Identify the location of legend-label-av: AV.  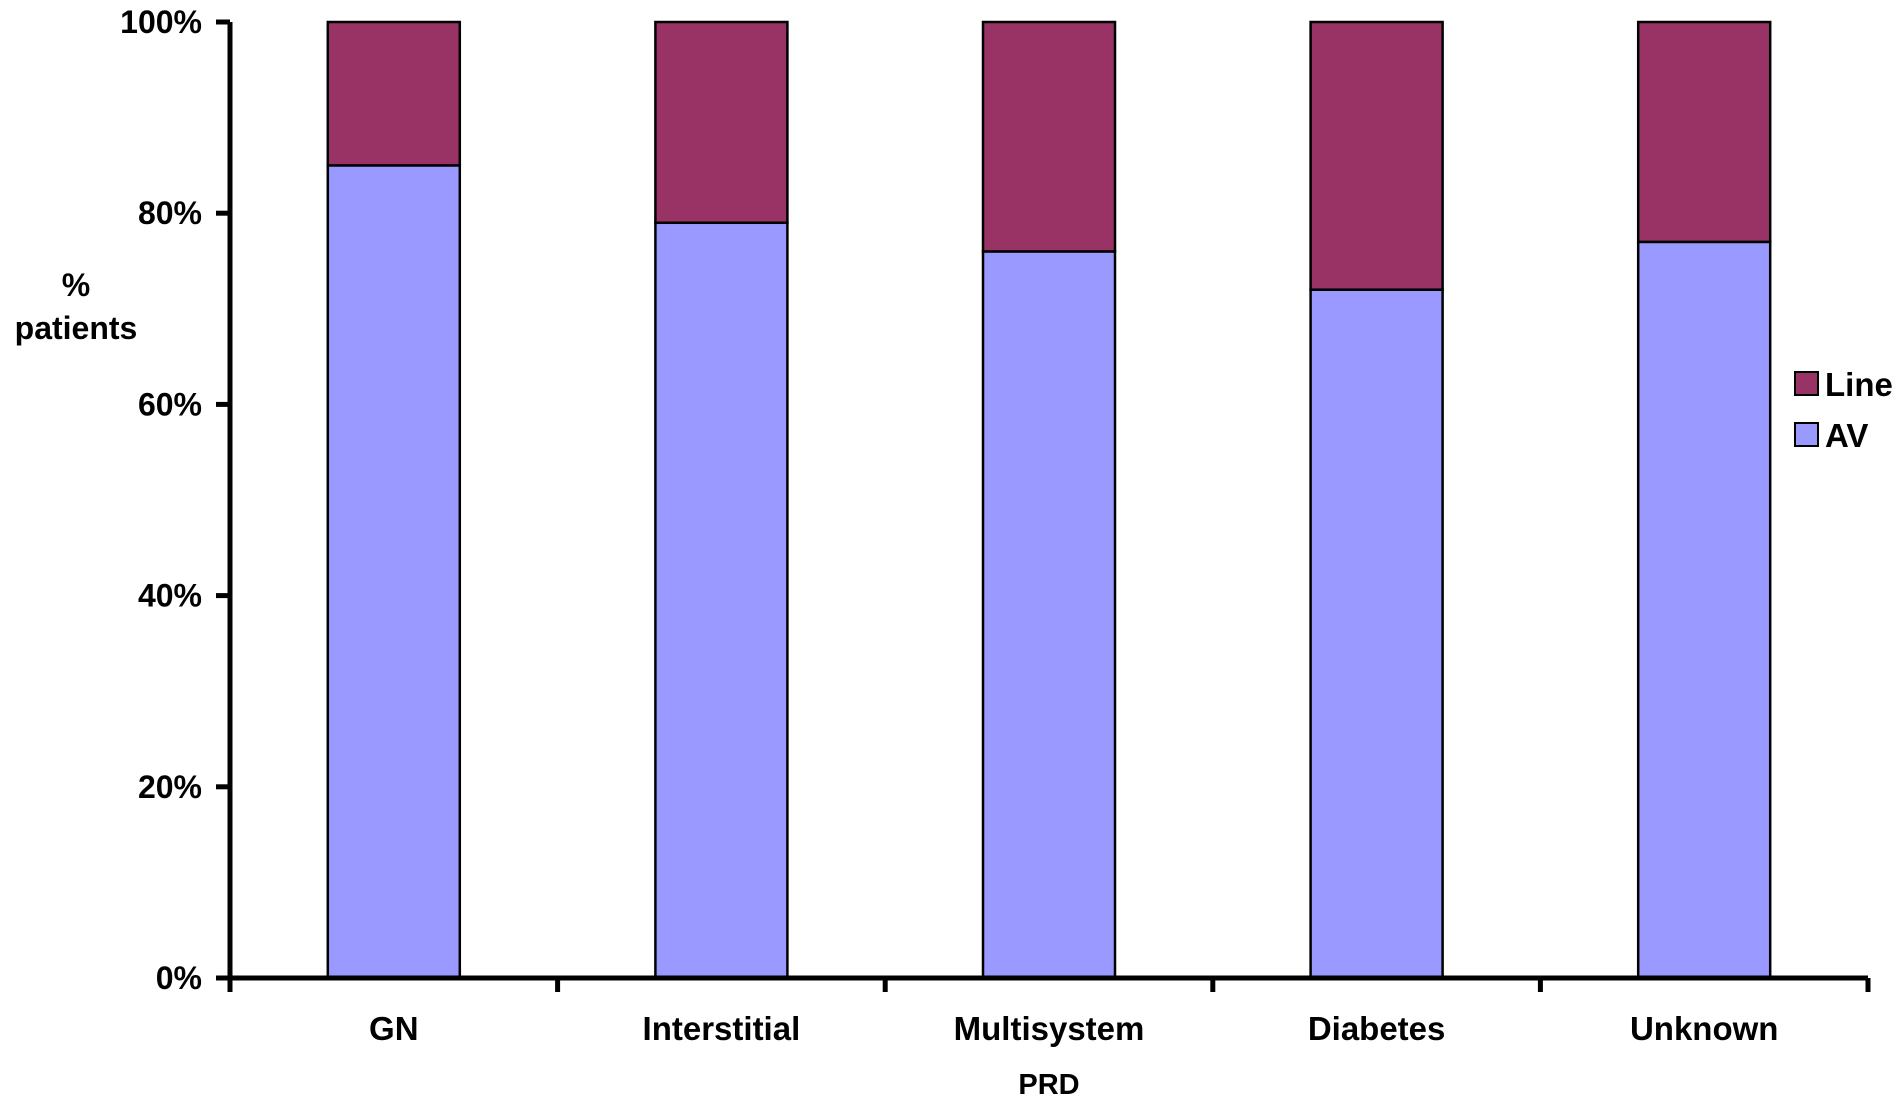
(1846, 435).